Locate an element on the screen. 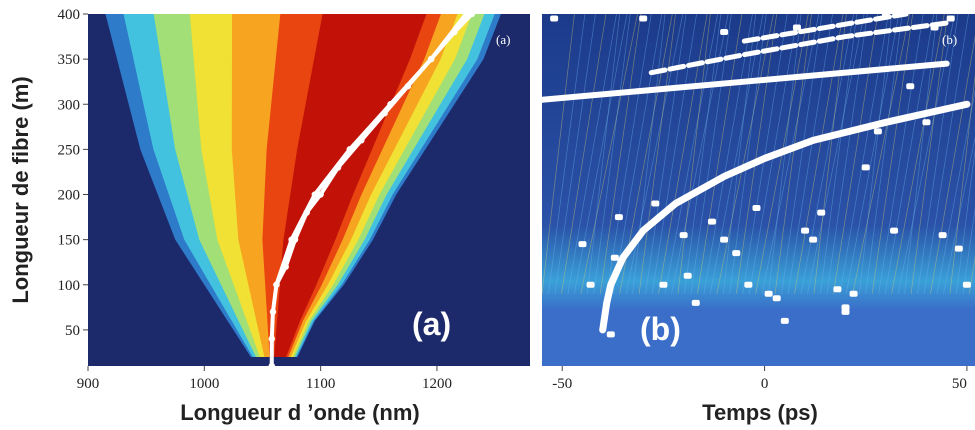 This screenshot has height=430, width=975. panel-b-axes: -50 0 50 is located at coordinates (760, 379).